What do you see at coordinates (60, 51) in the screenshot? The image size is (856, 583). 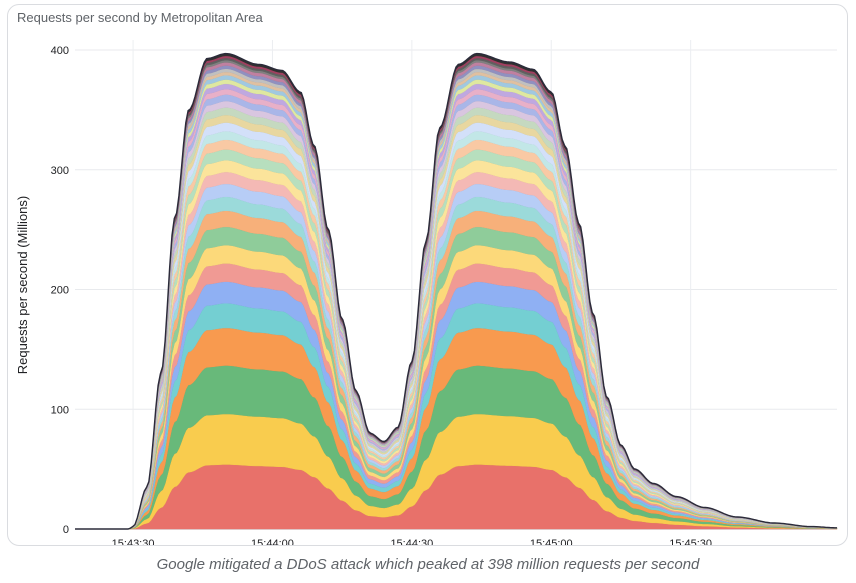 I see `y-tick-label: 400` at bounding box center [60, 51].